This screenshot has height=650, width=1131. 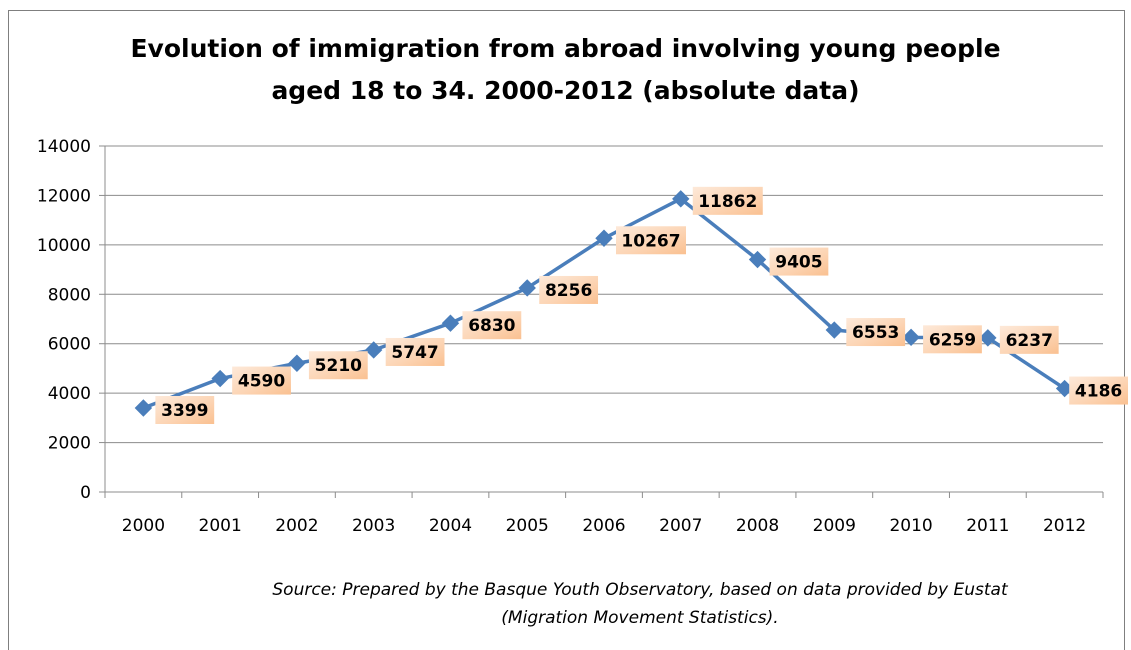 I want to click on y-tick-label: 10000, so click(x=64, y=246).